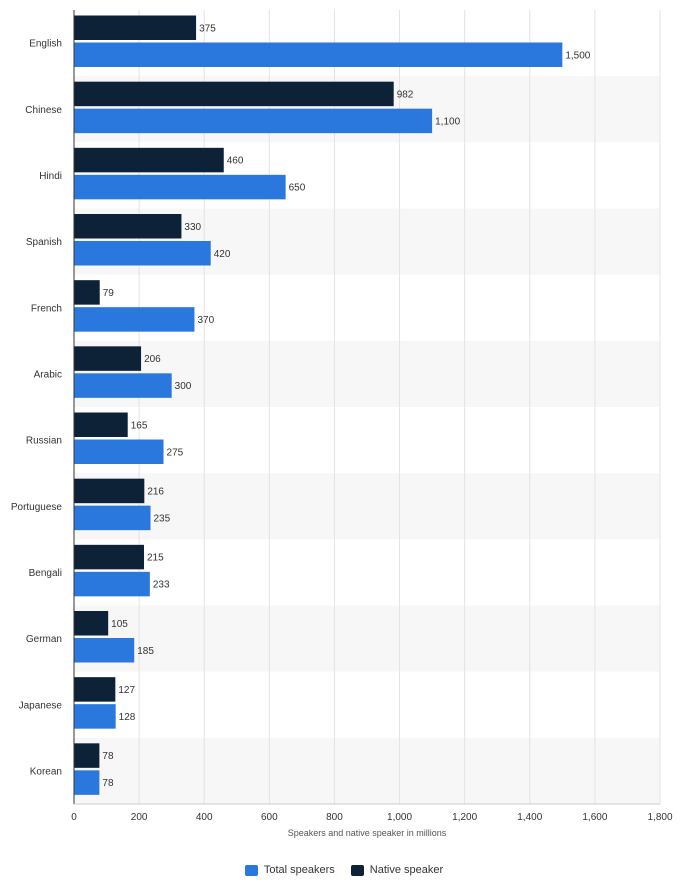 The image size is (688, 886). What do you see at coordinates (108, 756) in the screenshot?
I see `value-label-native: 78` at bounding box center [108, 756].